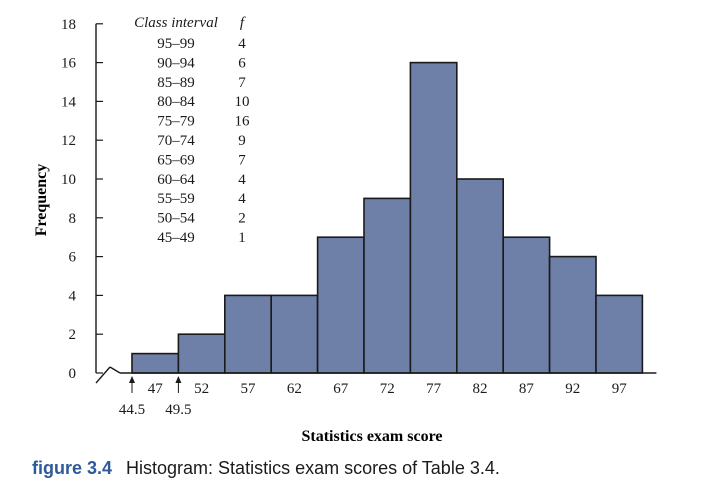  What do you see at coordinates (242, 44) in the screenshot?
I see `table-f-0: 4` at bounding box center [242, 44].